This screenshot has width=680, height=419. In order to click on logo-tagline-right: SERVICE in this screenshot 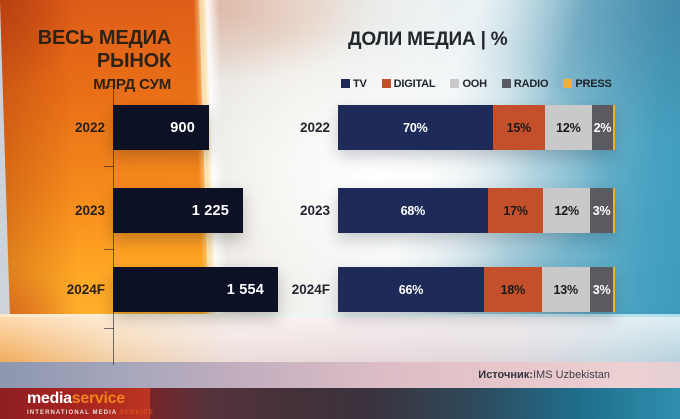, I will do `click(136, 413)`.